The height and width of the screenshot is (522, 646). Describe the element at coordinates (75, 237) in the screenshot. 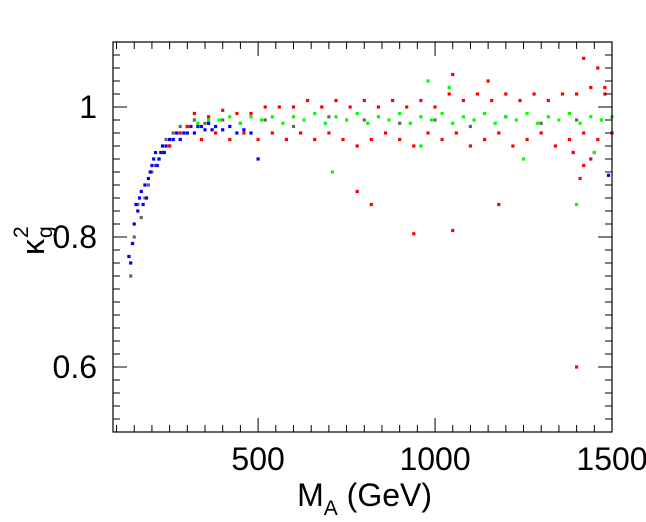

I see `y-tick-label: 0.8` at that location.